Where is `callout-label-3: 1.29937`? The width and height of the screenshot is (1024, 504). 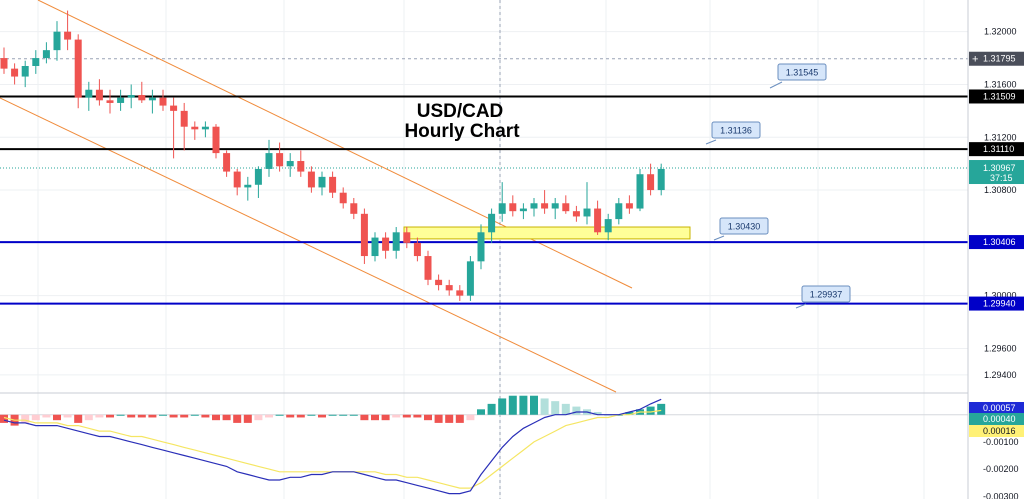 callout-label-3: 1.29937 is located at coordinates (826, 295).